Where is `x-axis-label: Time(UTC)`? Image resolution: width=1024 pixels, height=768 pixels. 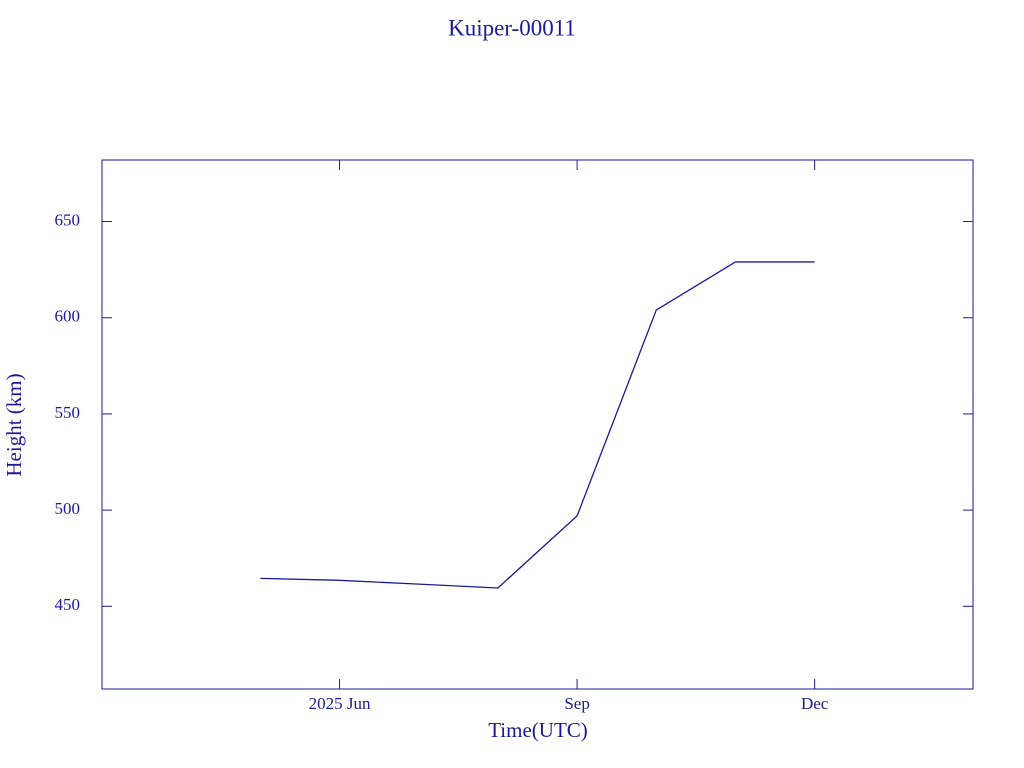
x-axis-label: Time(UTC) is located at coordinates (538, 730).